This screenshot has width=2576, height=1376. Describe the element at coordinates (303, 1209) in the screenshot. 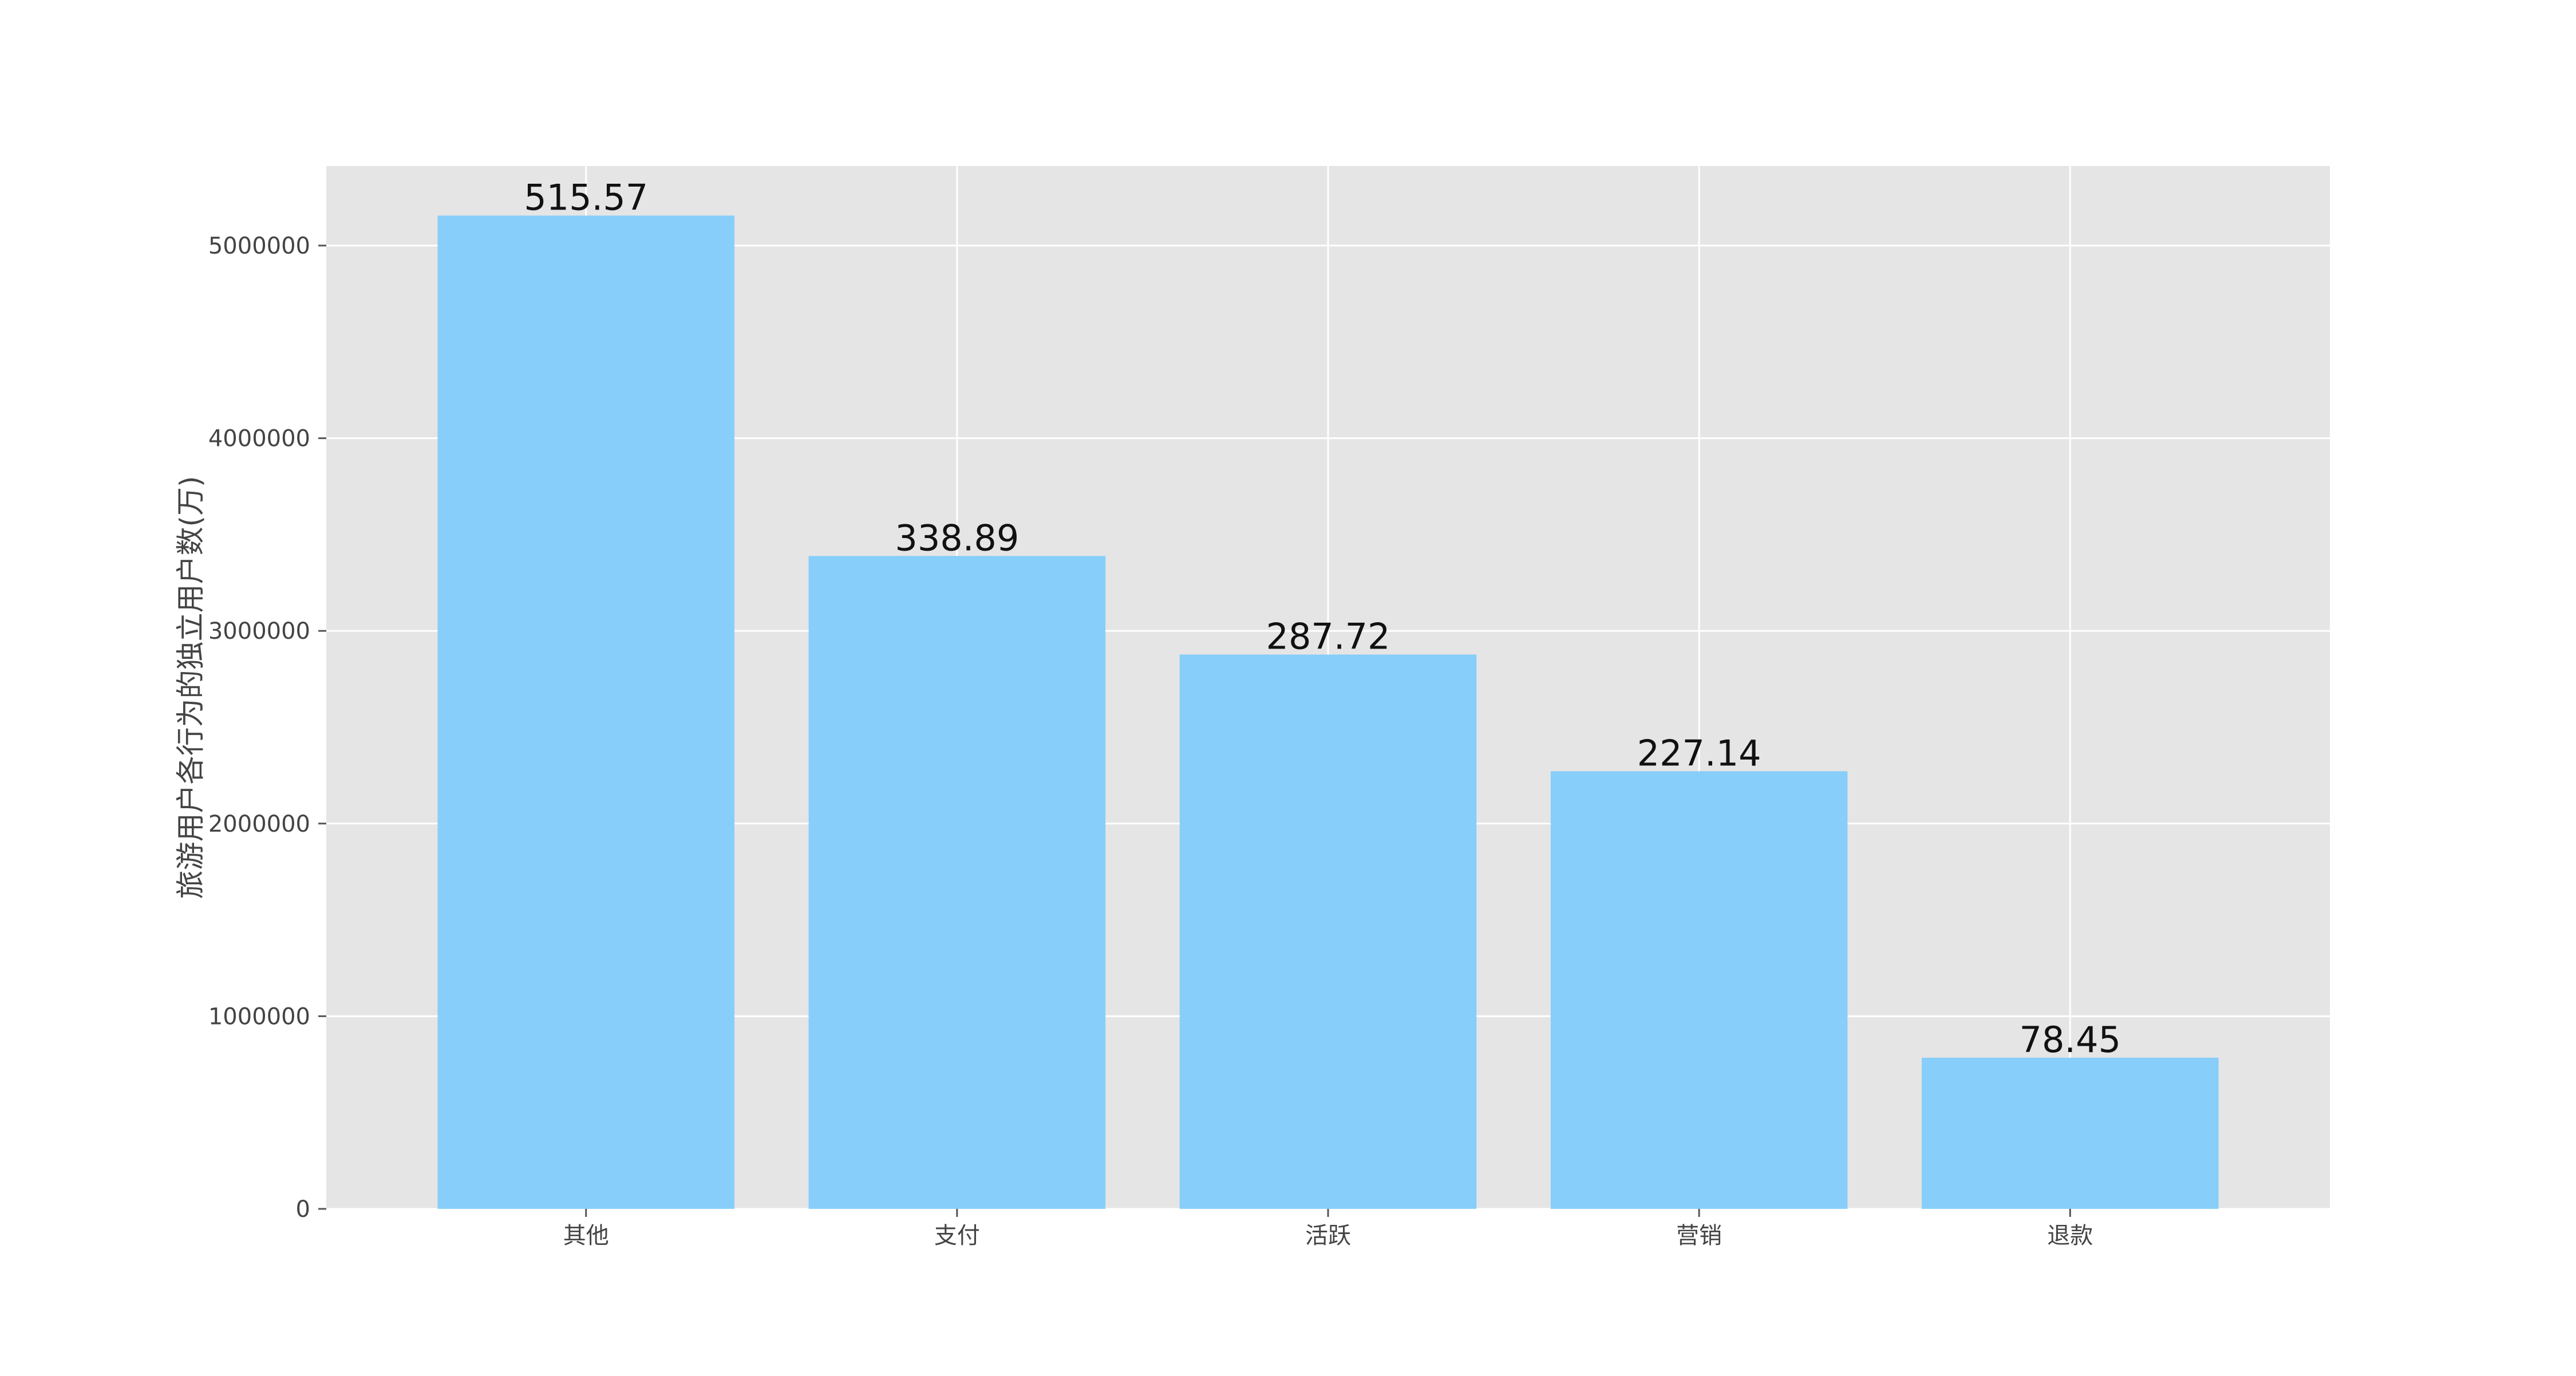

I see `y-tick-label: 0` at that location.